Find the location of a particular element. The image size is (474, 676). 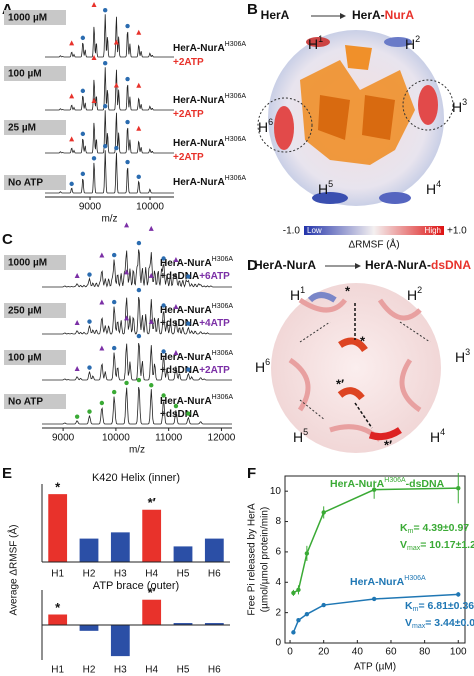

condition-label: 1000 µM is located at coordinates (27, 263).